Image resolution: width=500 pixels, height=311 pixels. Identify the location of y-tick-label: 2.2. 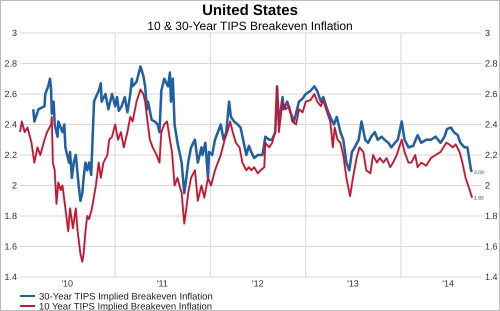
(10, 155).